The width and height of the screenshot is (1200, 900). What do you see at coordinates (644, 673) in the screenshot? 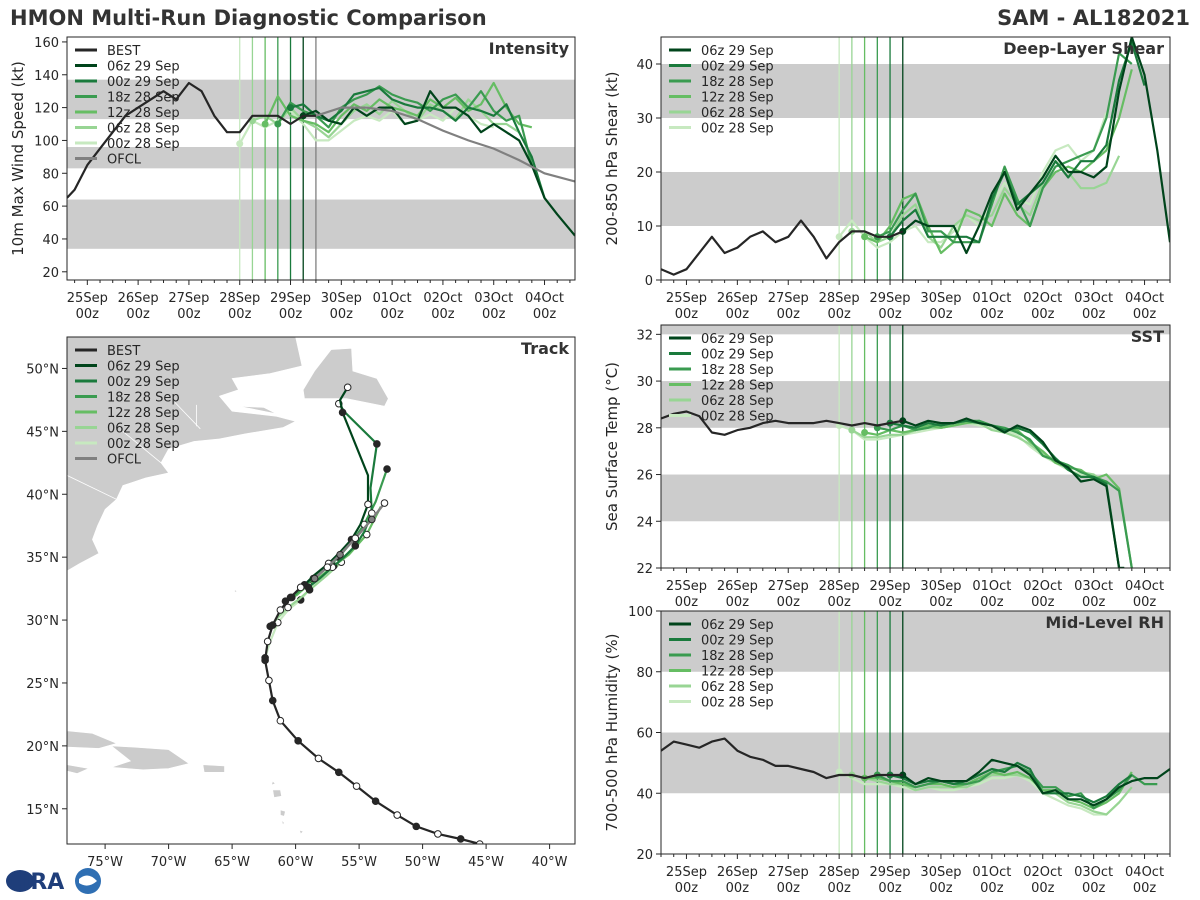
I see `y-tick-label: 80` at bounding box center [644, 673].